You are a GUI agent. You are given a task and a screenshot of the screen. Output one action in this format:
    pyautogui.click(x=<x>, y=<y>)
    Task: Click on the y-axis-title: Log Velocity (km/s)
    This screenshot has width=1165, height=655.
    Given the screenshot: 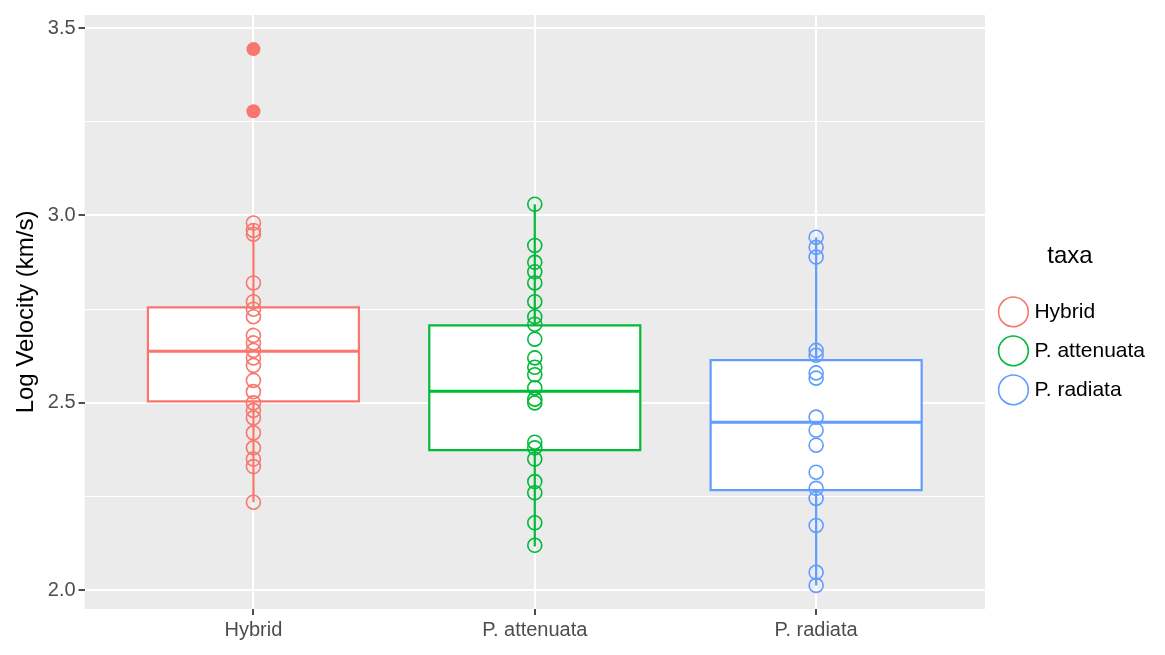 What is the action you would take?
    pyautogui.click(x=25, y=312)
    